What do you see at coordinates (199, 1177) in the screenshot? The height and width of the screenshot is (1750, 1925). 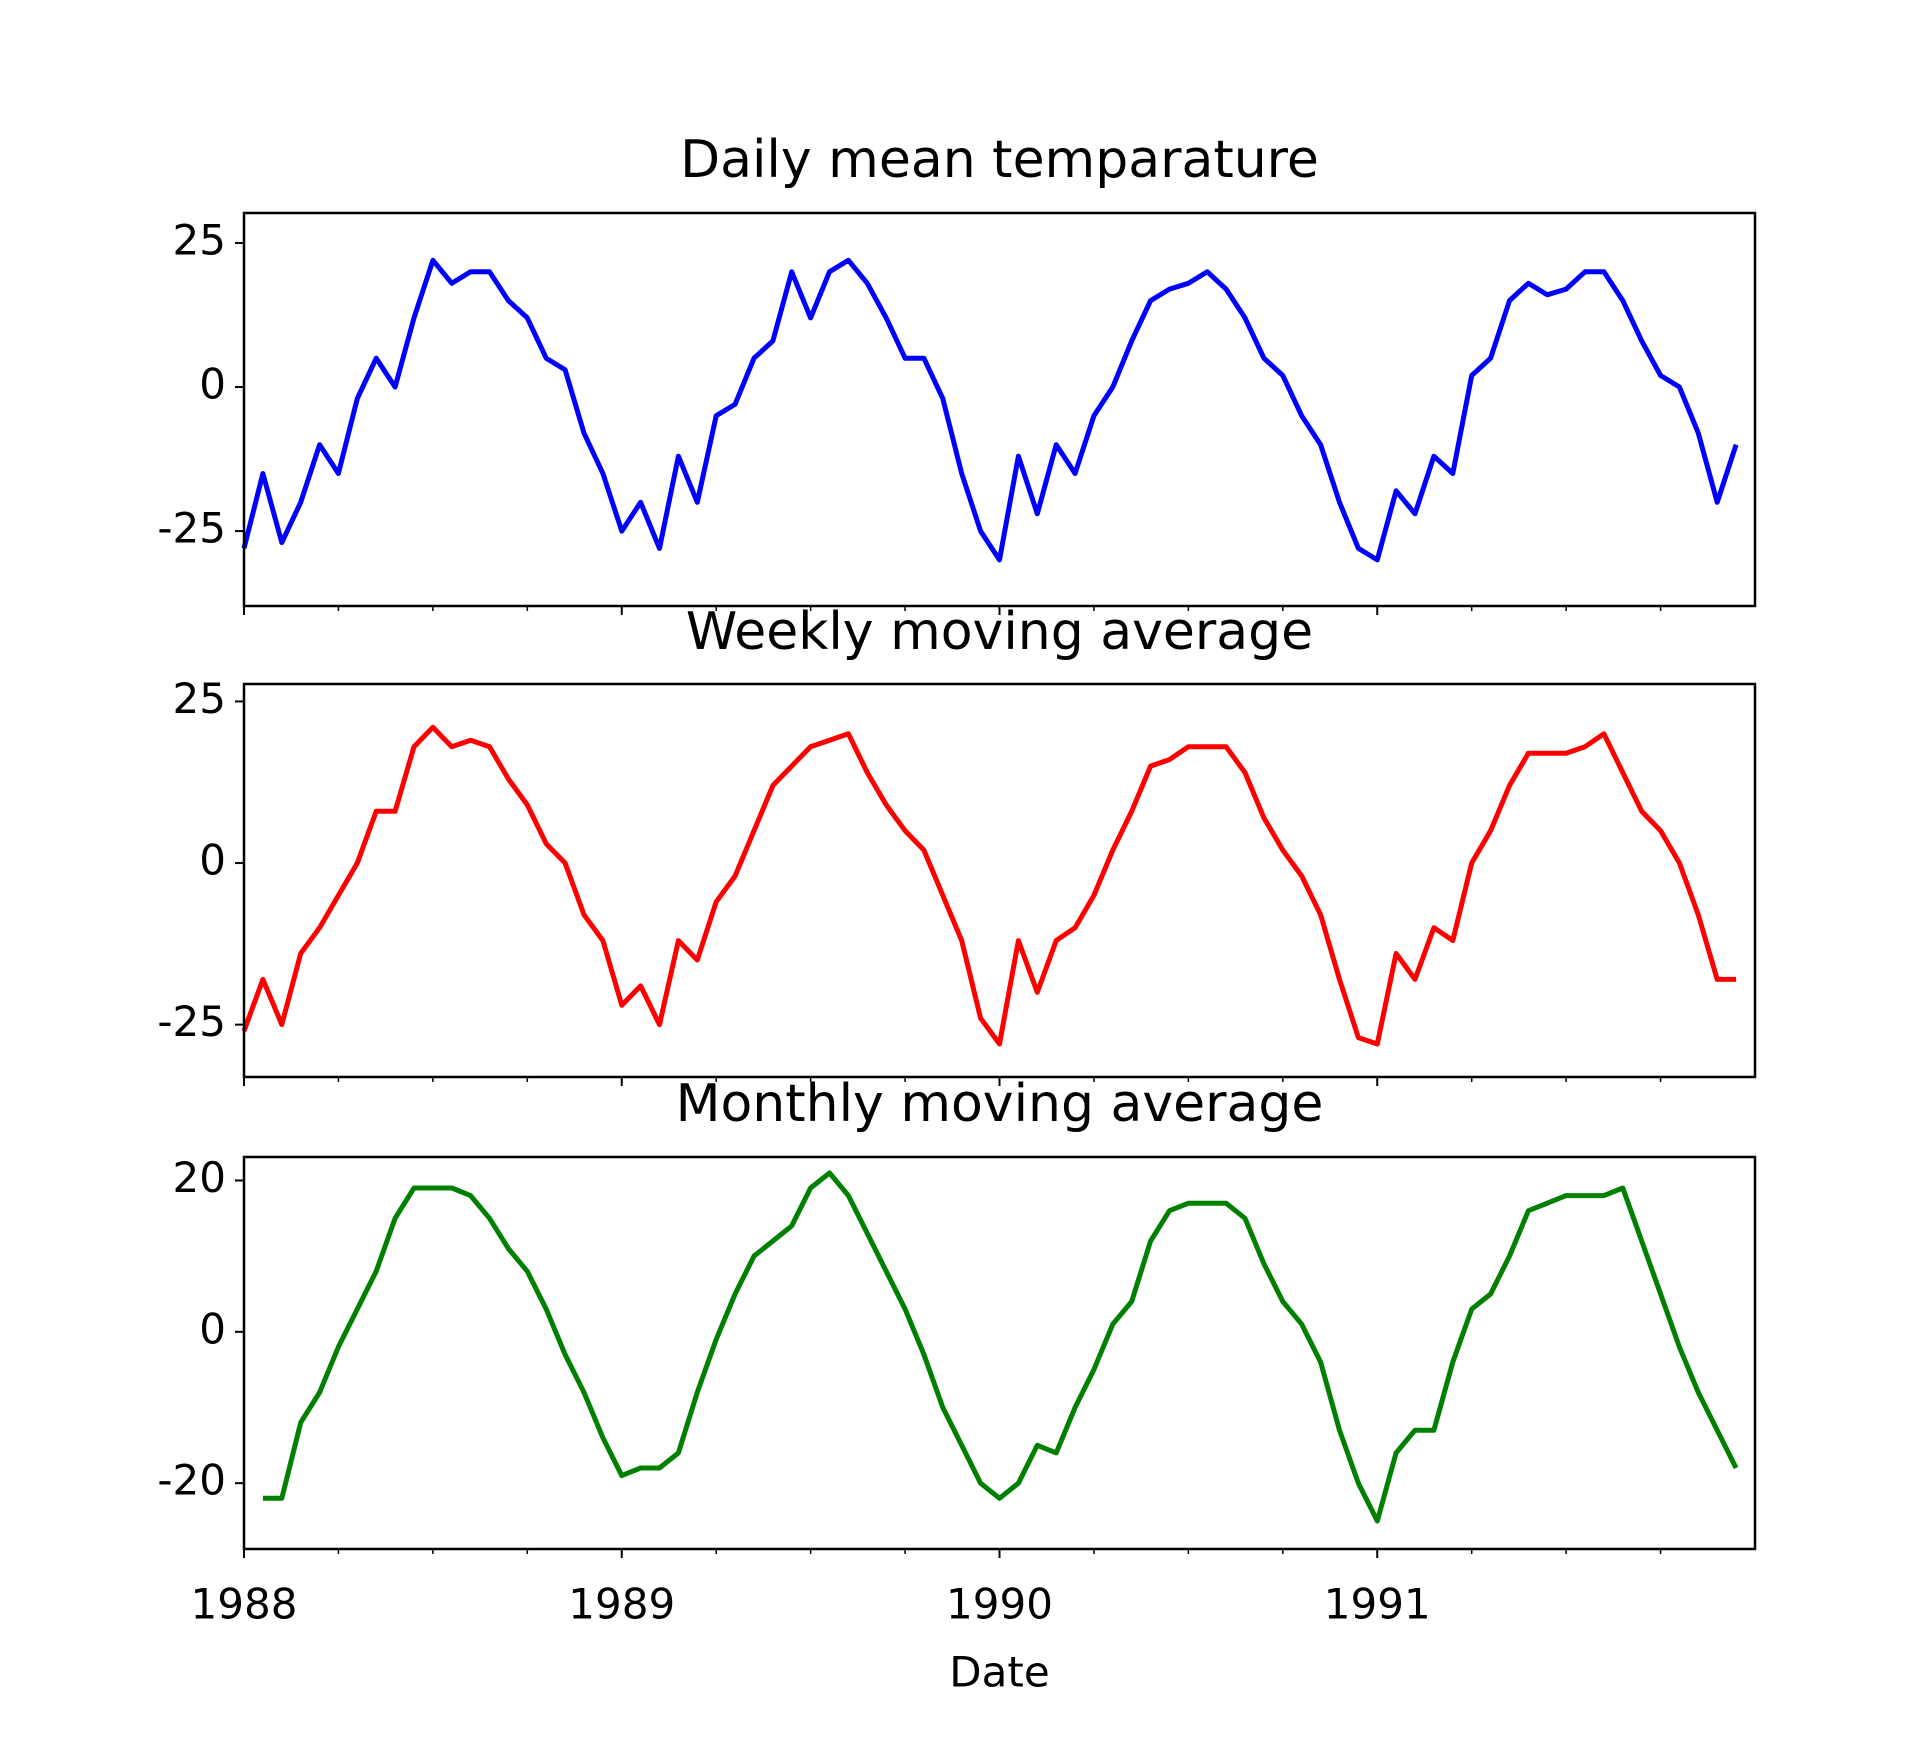 I see `y-tick-label: 20` at bounding box center [199, 1177].